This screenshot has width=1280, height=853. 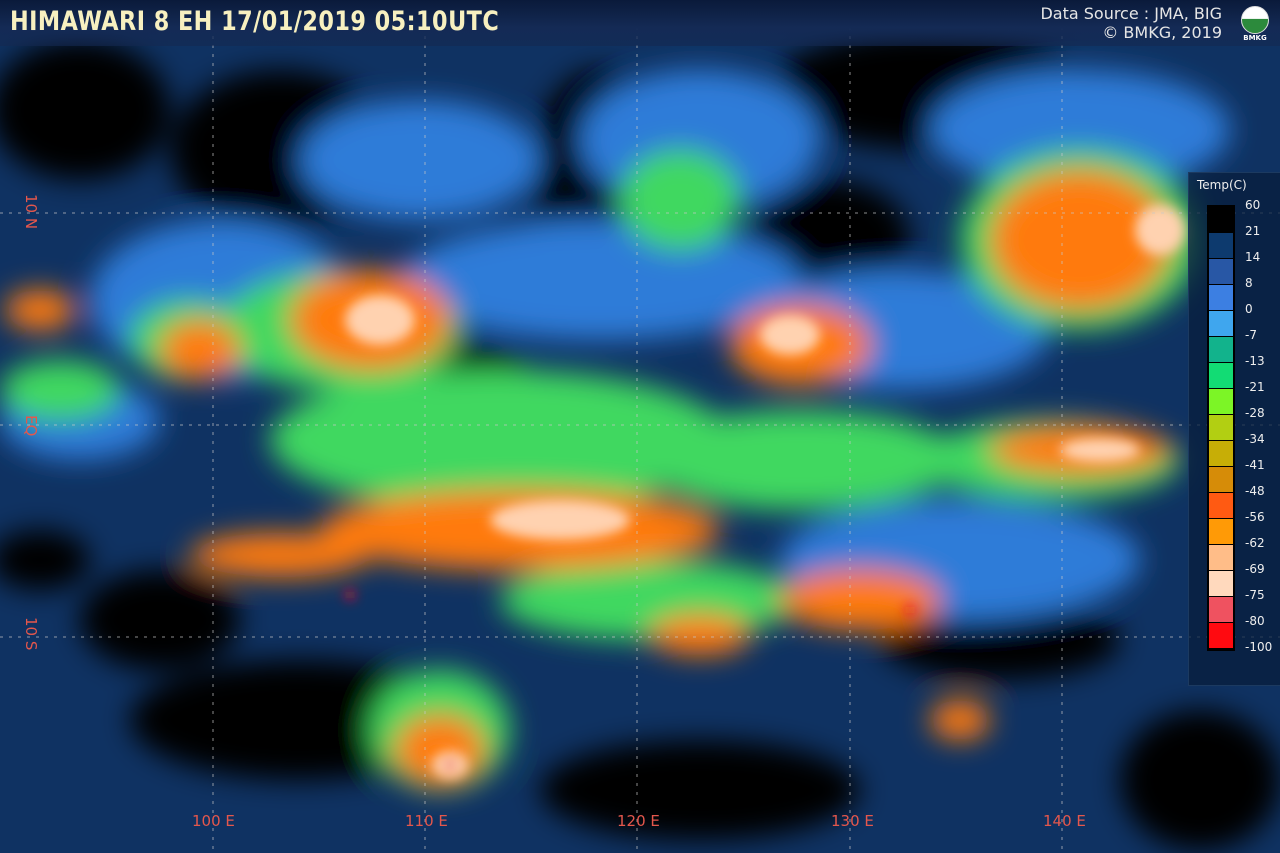 What do you see at coordinates (255, 21) in the screenshot?
I see `image-title: HIMAWARI 8 EH 17/01/2019 05:10UTC` at bounding box center [255, 21].